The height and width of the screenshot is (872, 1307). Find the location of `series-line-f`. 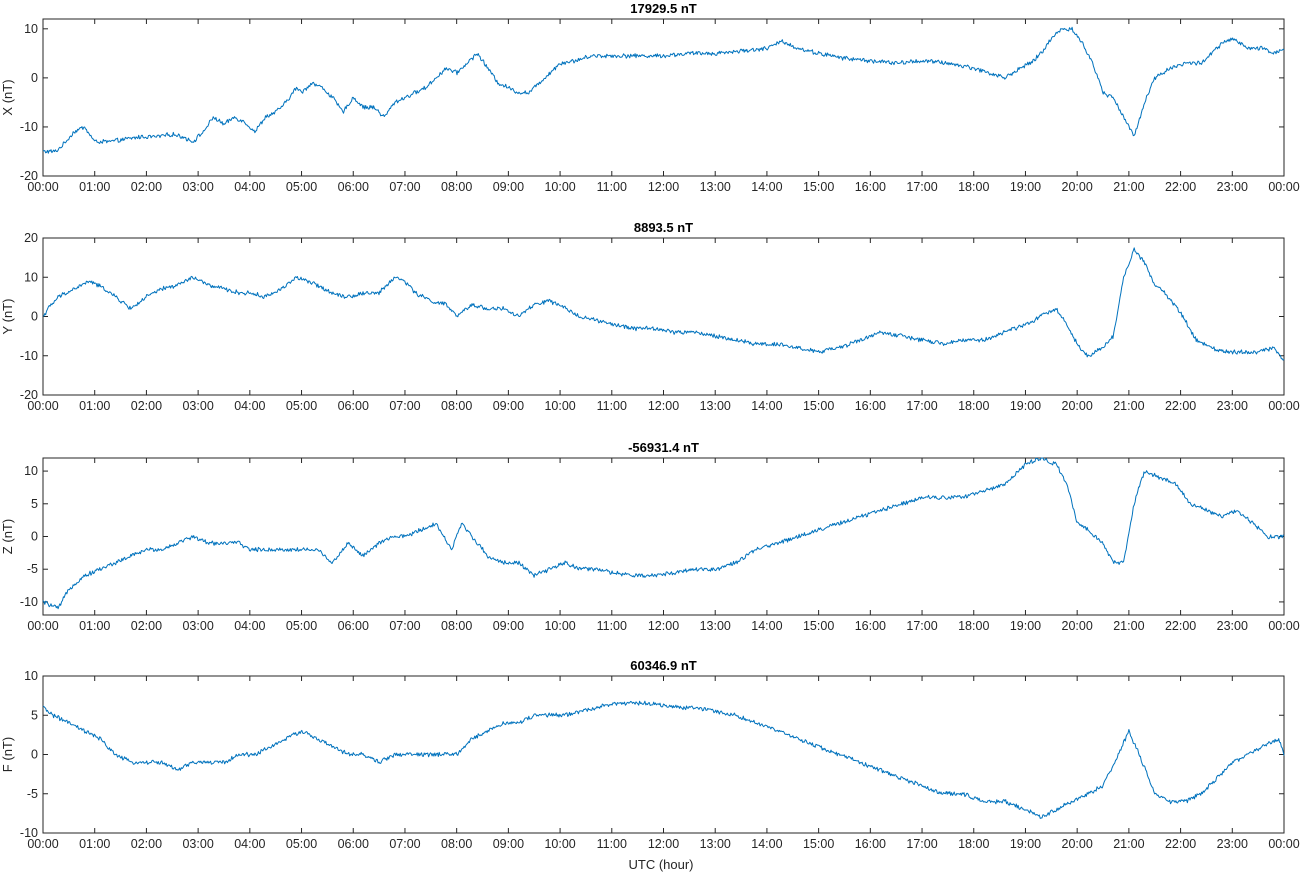

series-line-f is located at coordinates (663, 759).